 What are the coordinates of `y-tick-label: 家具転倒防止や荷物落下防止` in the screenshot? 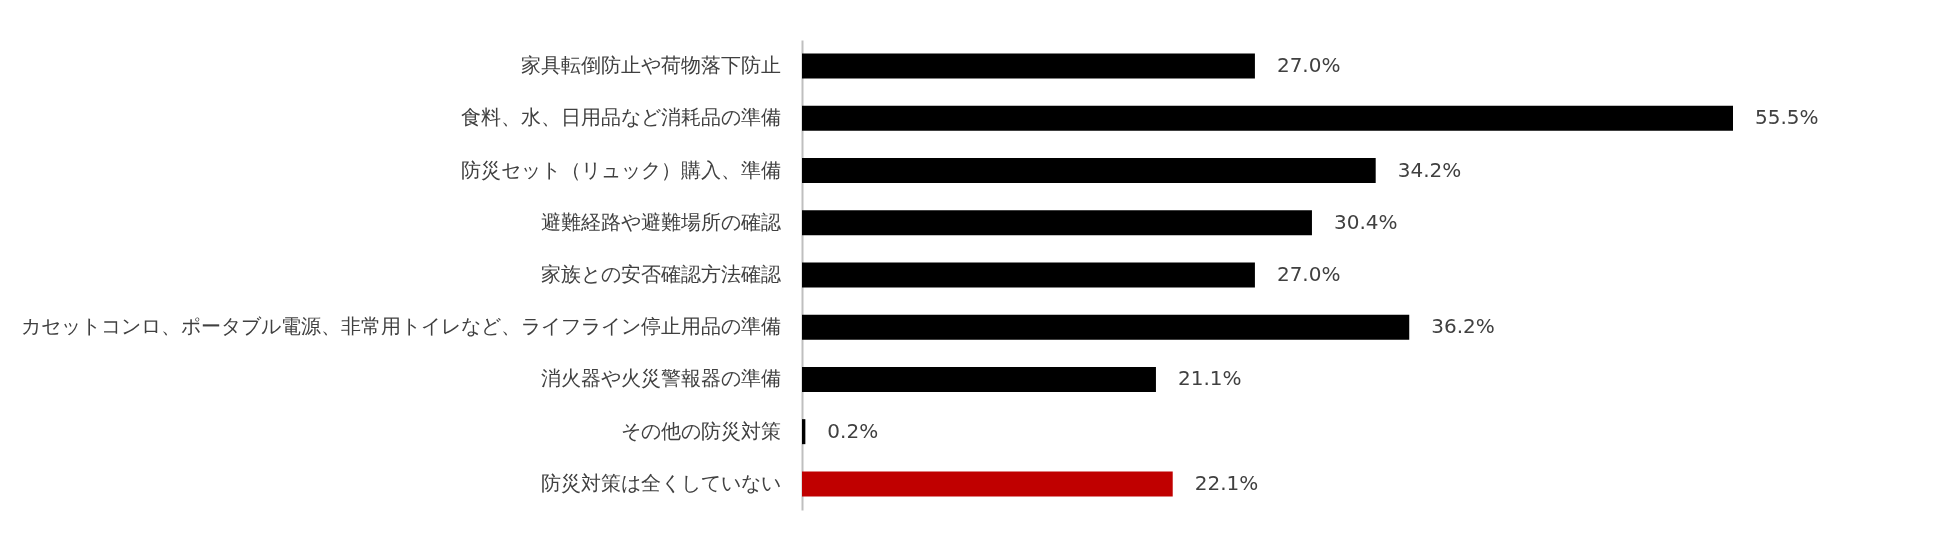 It's located at (650, 65).